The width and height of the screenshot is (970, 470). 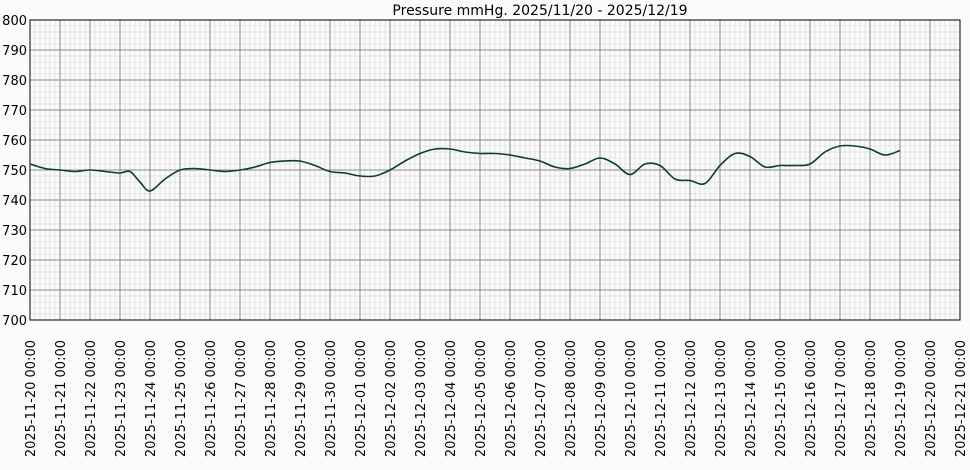 What do you see at coordinates (631, 398) in the screenshot?
I see `x-tick-label: 2025-12-10 00:00` at bounding box center [631, 398].